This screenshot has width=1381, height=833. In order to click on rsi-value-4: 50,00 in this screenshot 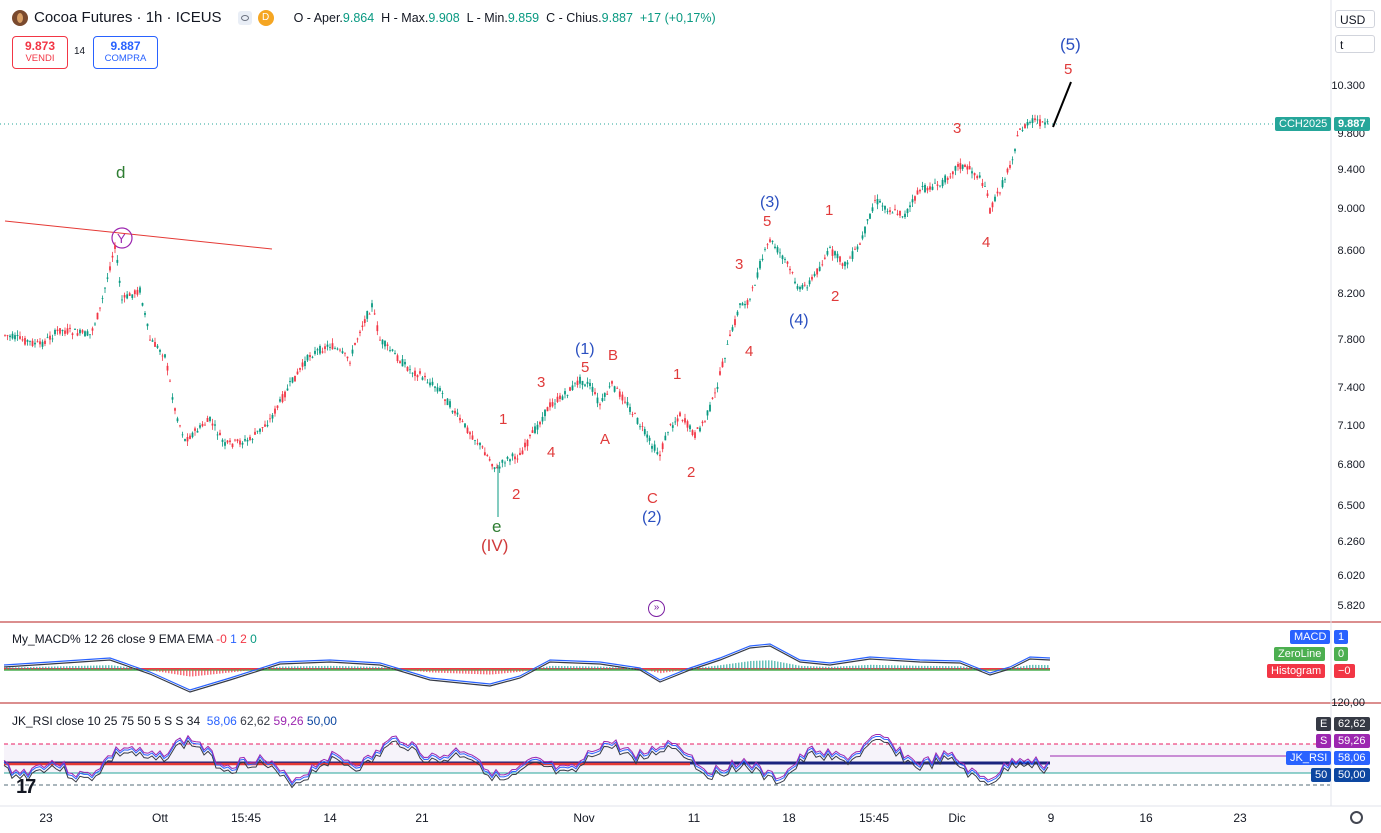, I will do `click(321, 721)`.